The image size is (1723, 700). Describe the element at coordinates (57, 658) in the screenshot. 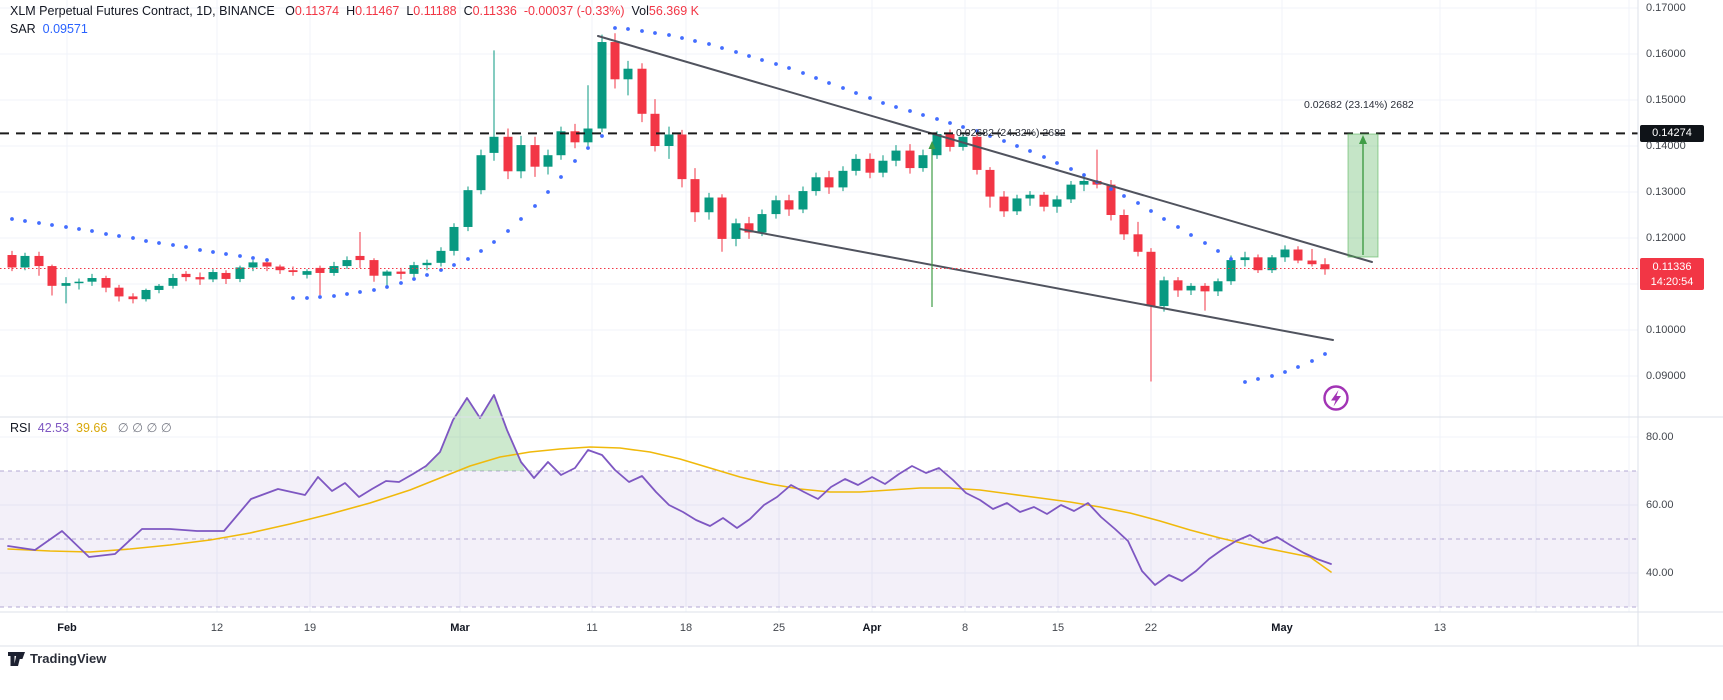

I see `tradingview-watermark: TradingView` at that location.